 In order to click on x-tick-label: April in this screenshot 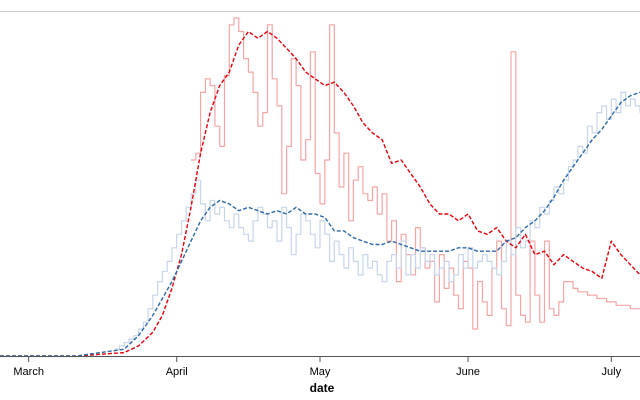, I will do `click(177, 372)`.